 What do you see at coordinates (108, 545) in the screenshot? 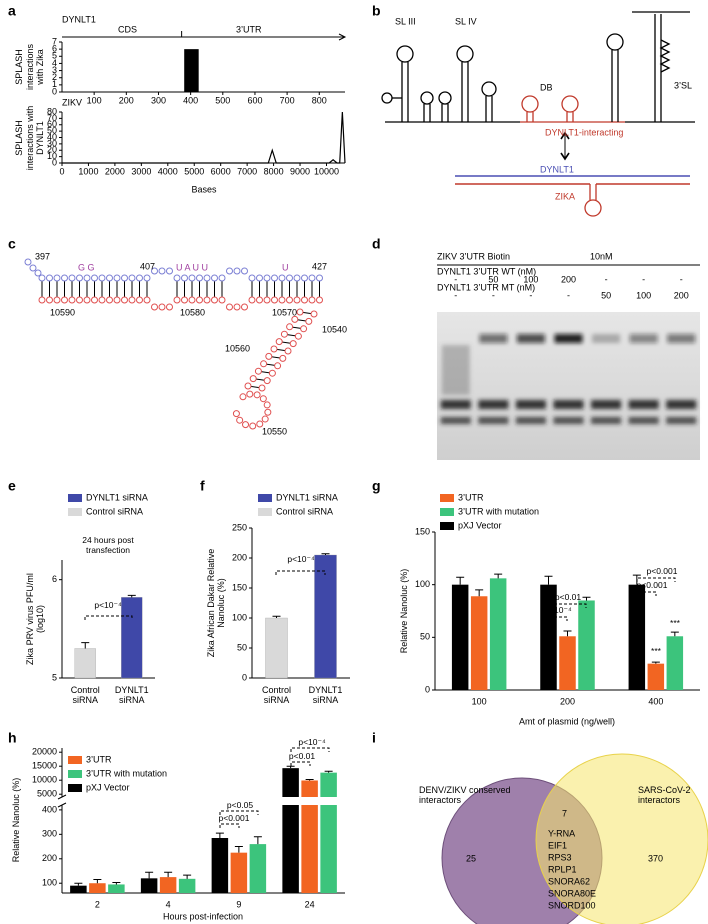
I see `annotation-box: 24 hours post transfection` at bounding box center [108, 545].